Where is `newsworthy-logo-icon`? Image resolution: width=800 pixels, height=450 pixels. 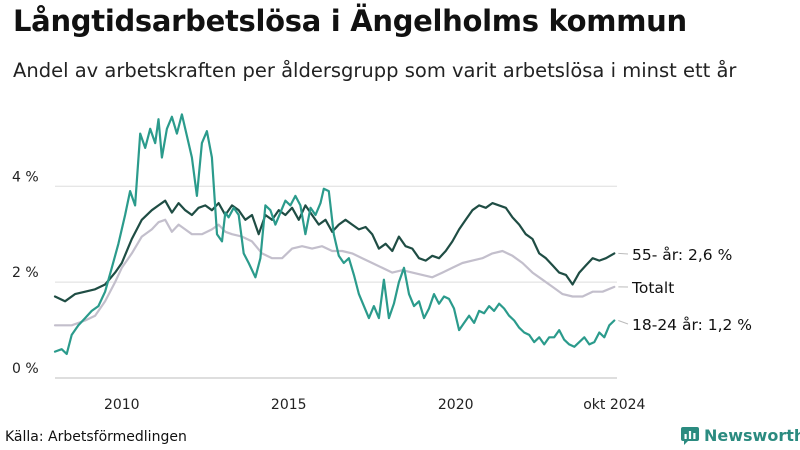
newsworthy-logo-icon is located at coordinates (690, 436).